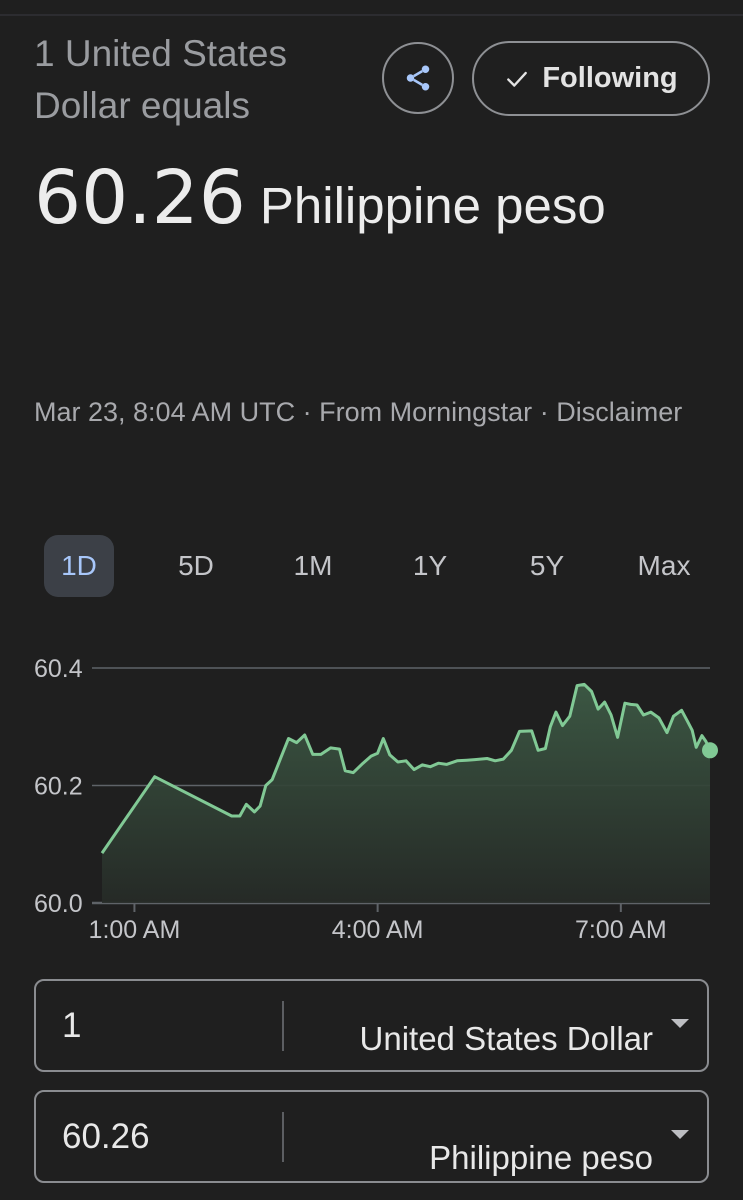 This screenshot has height=1200, width=743. What do you see at coordinates (619, 412) in the screenshot?
I see `disclaimer-link: Disclaimer` at bounding box center [619, 412].